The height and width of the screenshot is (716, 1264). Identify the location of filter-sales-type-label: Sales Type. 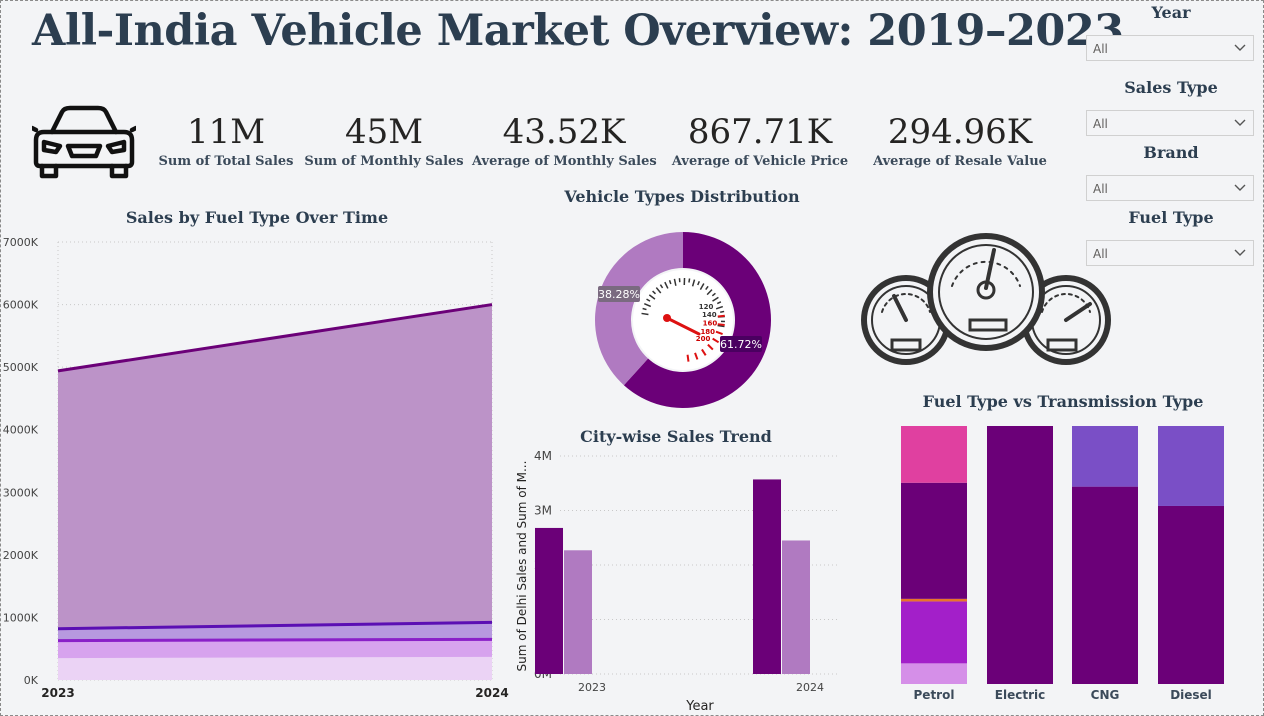
(1171, 87).